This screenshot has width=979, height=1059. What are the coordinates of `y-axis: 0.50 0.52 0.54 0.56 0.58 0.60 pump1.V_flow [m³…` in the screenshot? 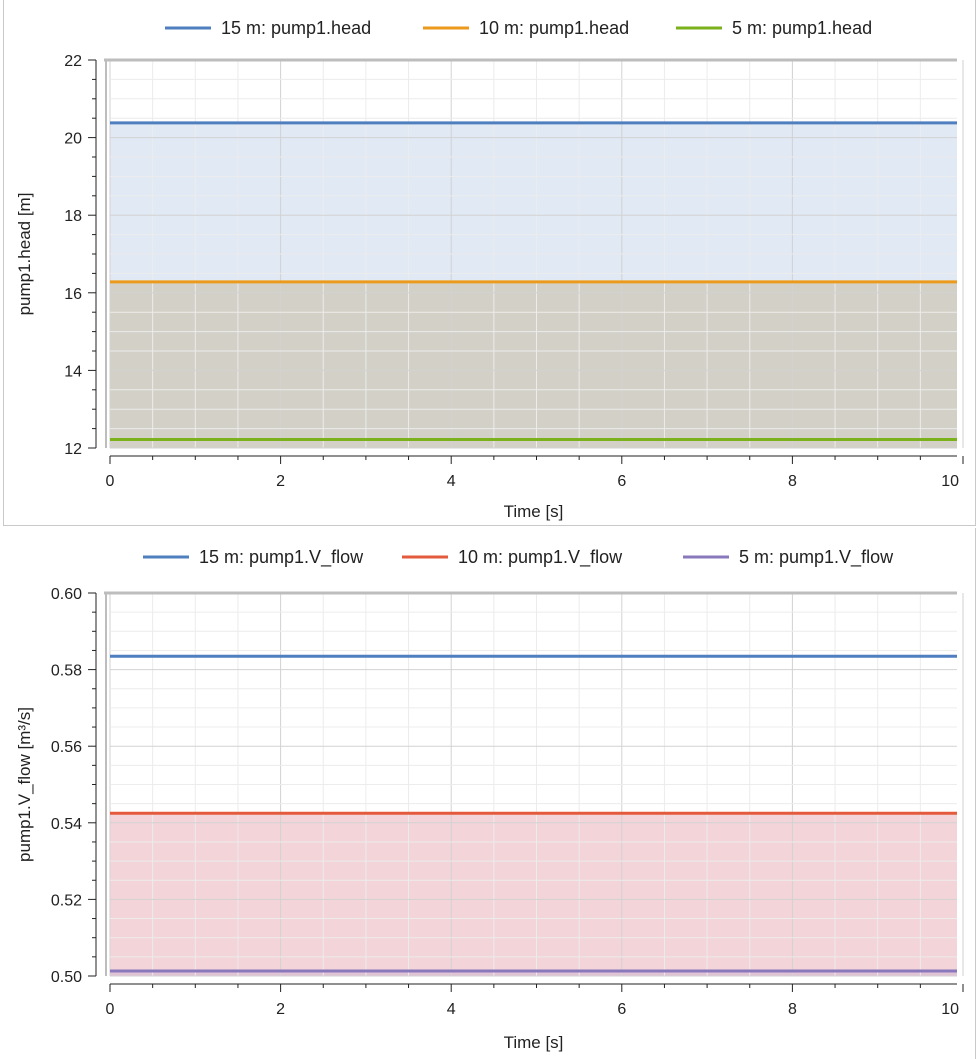 It's located at (56, 786).